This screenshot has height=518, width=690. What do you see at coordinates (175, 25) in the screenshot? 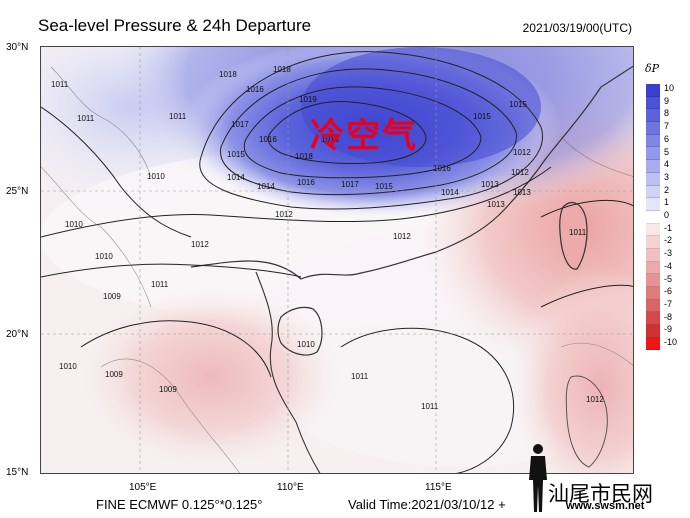
I see `chart-title: Sea-level Pressure & 24h Departure` at bounding box center [175, 25].